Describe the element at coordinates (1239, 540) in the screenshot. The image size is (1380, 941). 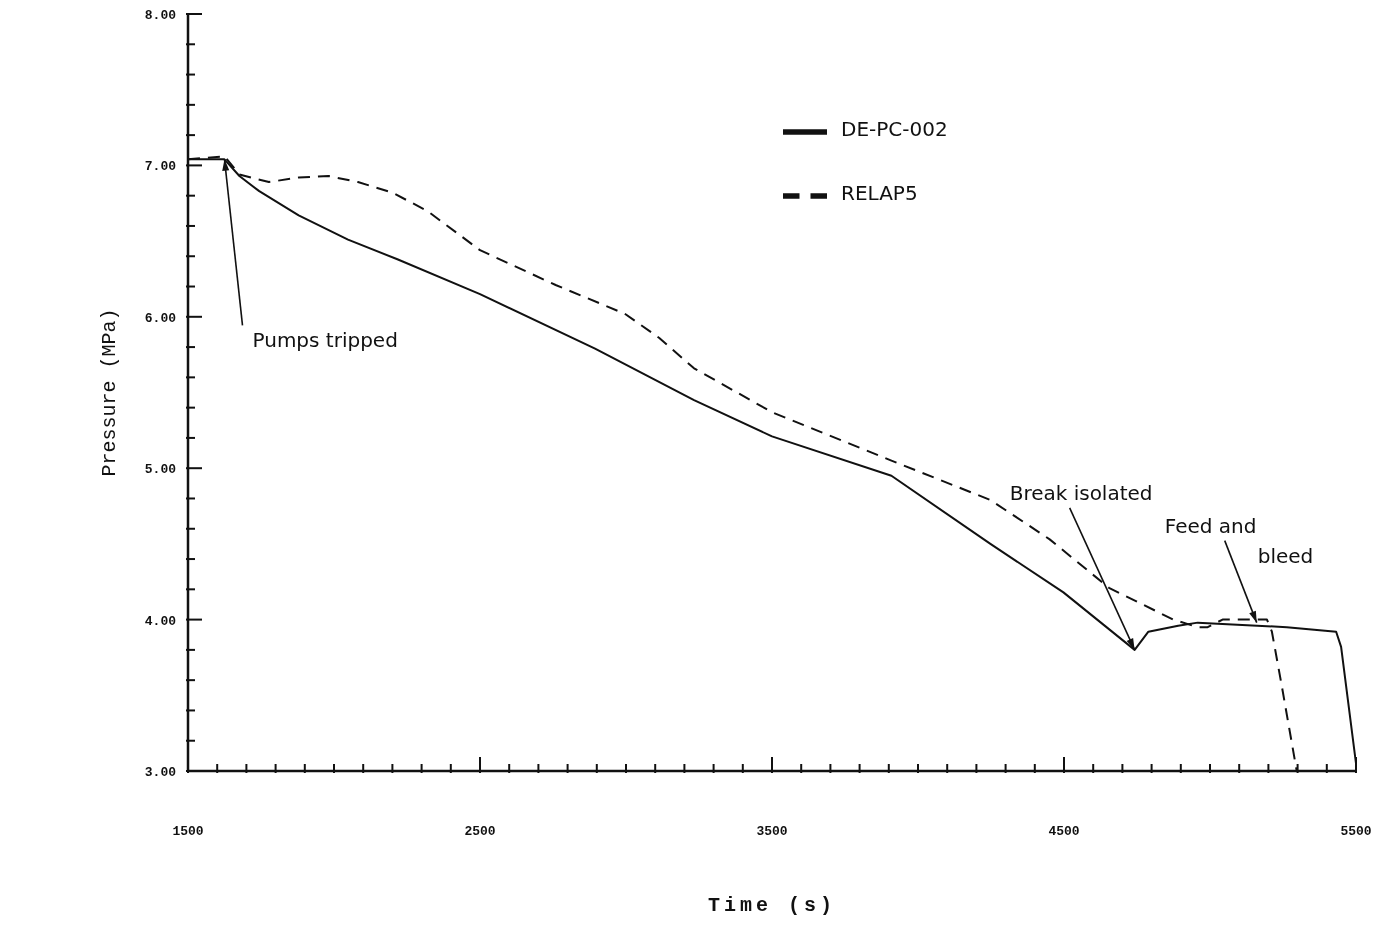
I see `annotation: Feed and bleed` at that location.